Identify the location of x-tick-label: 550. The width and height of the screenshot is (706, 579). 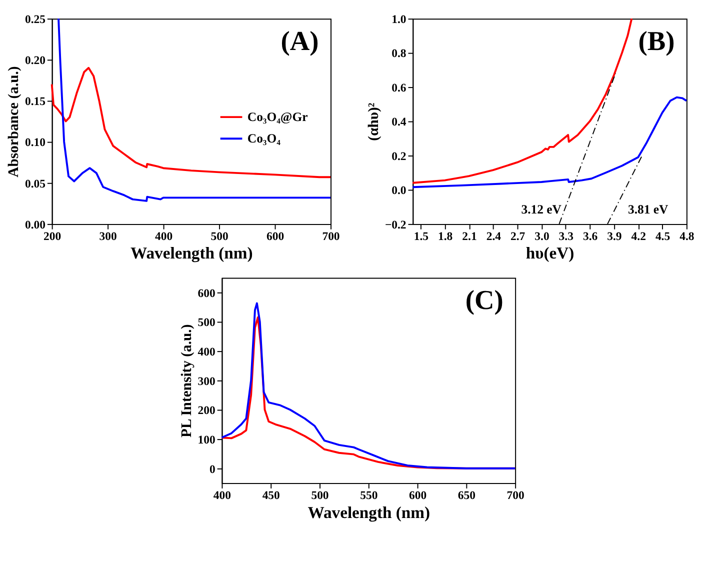
(369, 495).